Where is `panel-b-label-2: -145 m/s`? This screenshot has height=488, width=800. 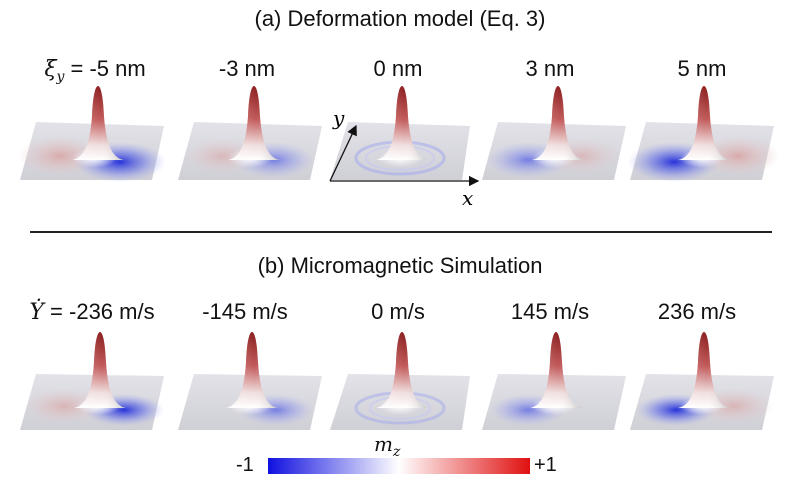
panel-b-label-2: -145 m/s is located at coordinates (245, 311).